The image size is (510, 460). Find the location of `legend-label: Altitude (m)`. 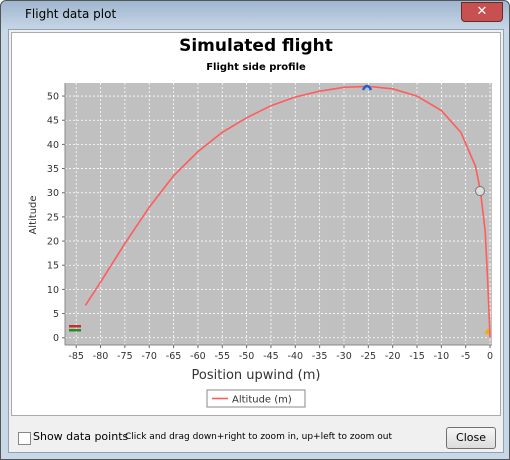

legend-label: Altitude (m) is located at coordinates (262, 400).